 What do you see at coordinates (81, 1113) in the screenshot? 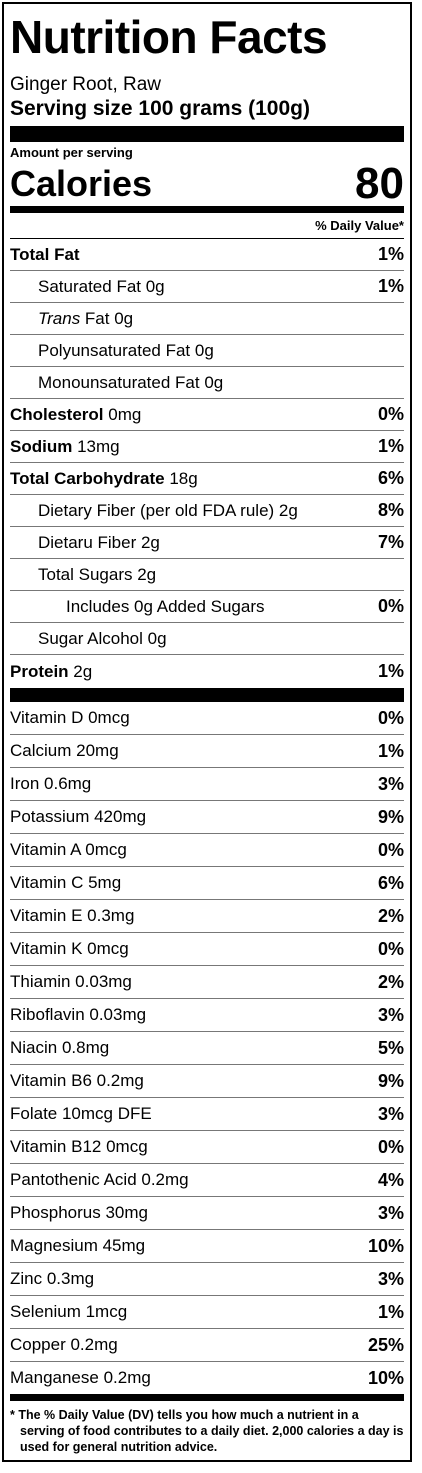
I see `vitamin-label: Folate 10mcg DFE` at bounding box center [81, 1113].